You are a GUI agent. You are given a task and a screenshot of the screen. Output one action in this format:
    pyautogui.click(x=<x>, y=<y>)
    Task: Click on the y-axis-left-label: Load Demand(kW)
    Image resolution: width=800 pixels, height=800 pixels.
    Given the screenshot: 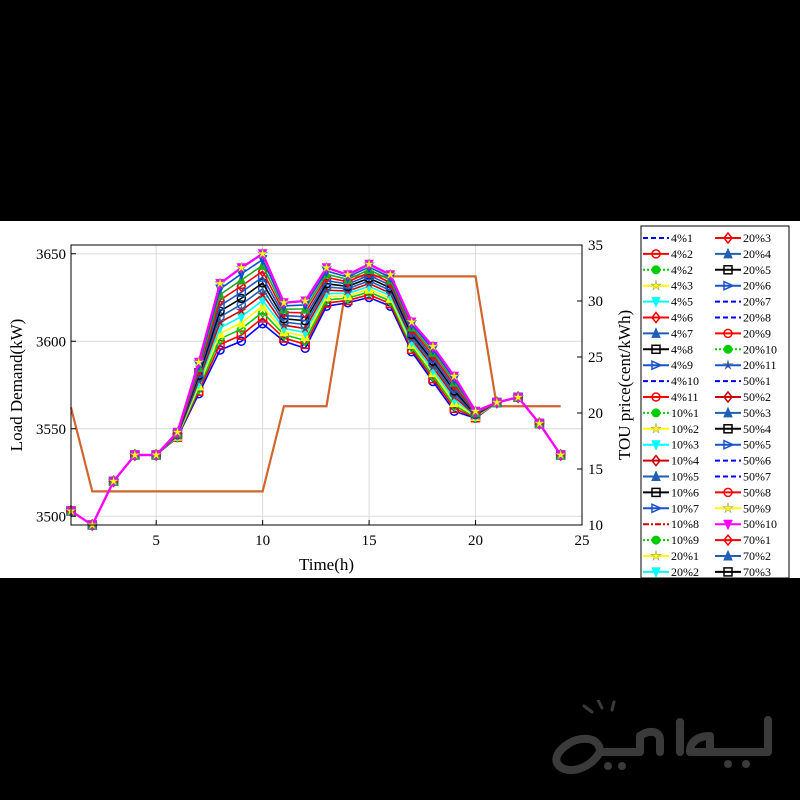 What is the action you would take?
    pyautogui.click(x=16, y=385)
    